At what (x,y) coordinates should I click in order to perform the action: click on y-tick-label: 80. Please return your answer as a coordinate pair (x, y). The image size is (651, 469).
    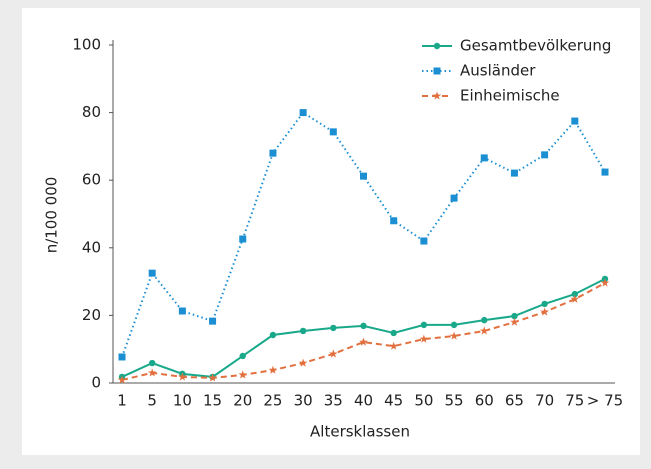
    Looking at the image, I should click on (91, 112).